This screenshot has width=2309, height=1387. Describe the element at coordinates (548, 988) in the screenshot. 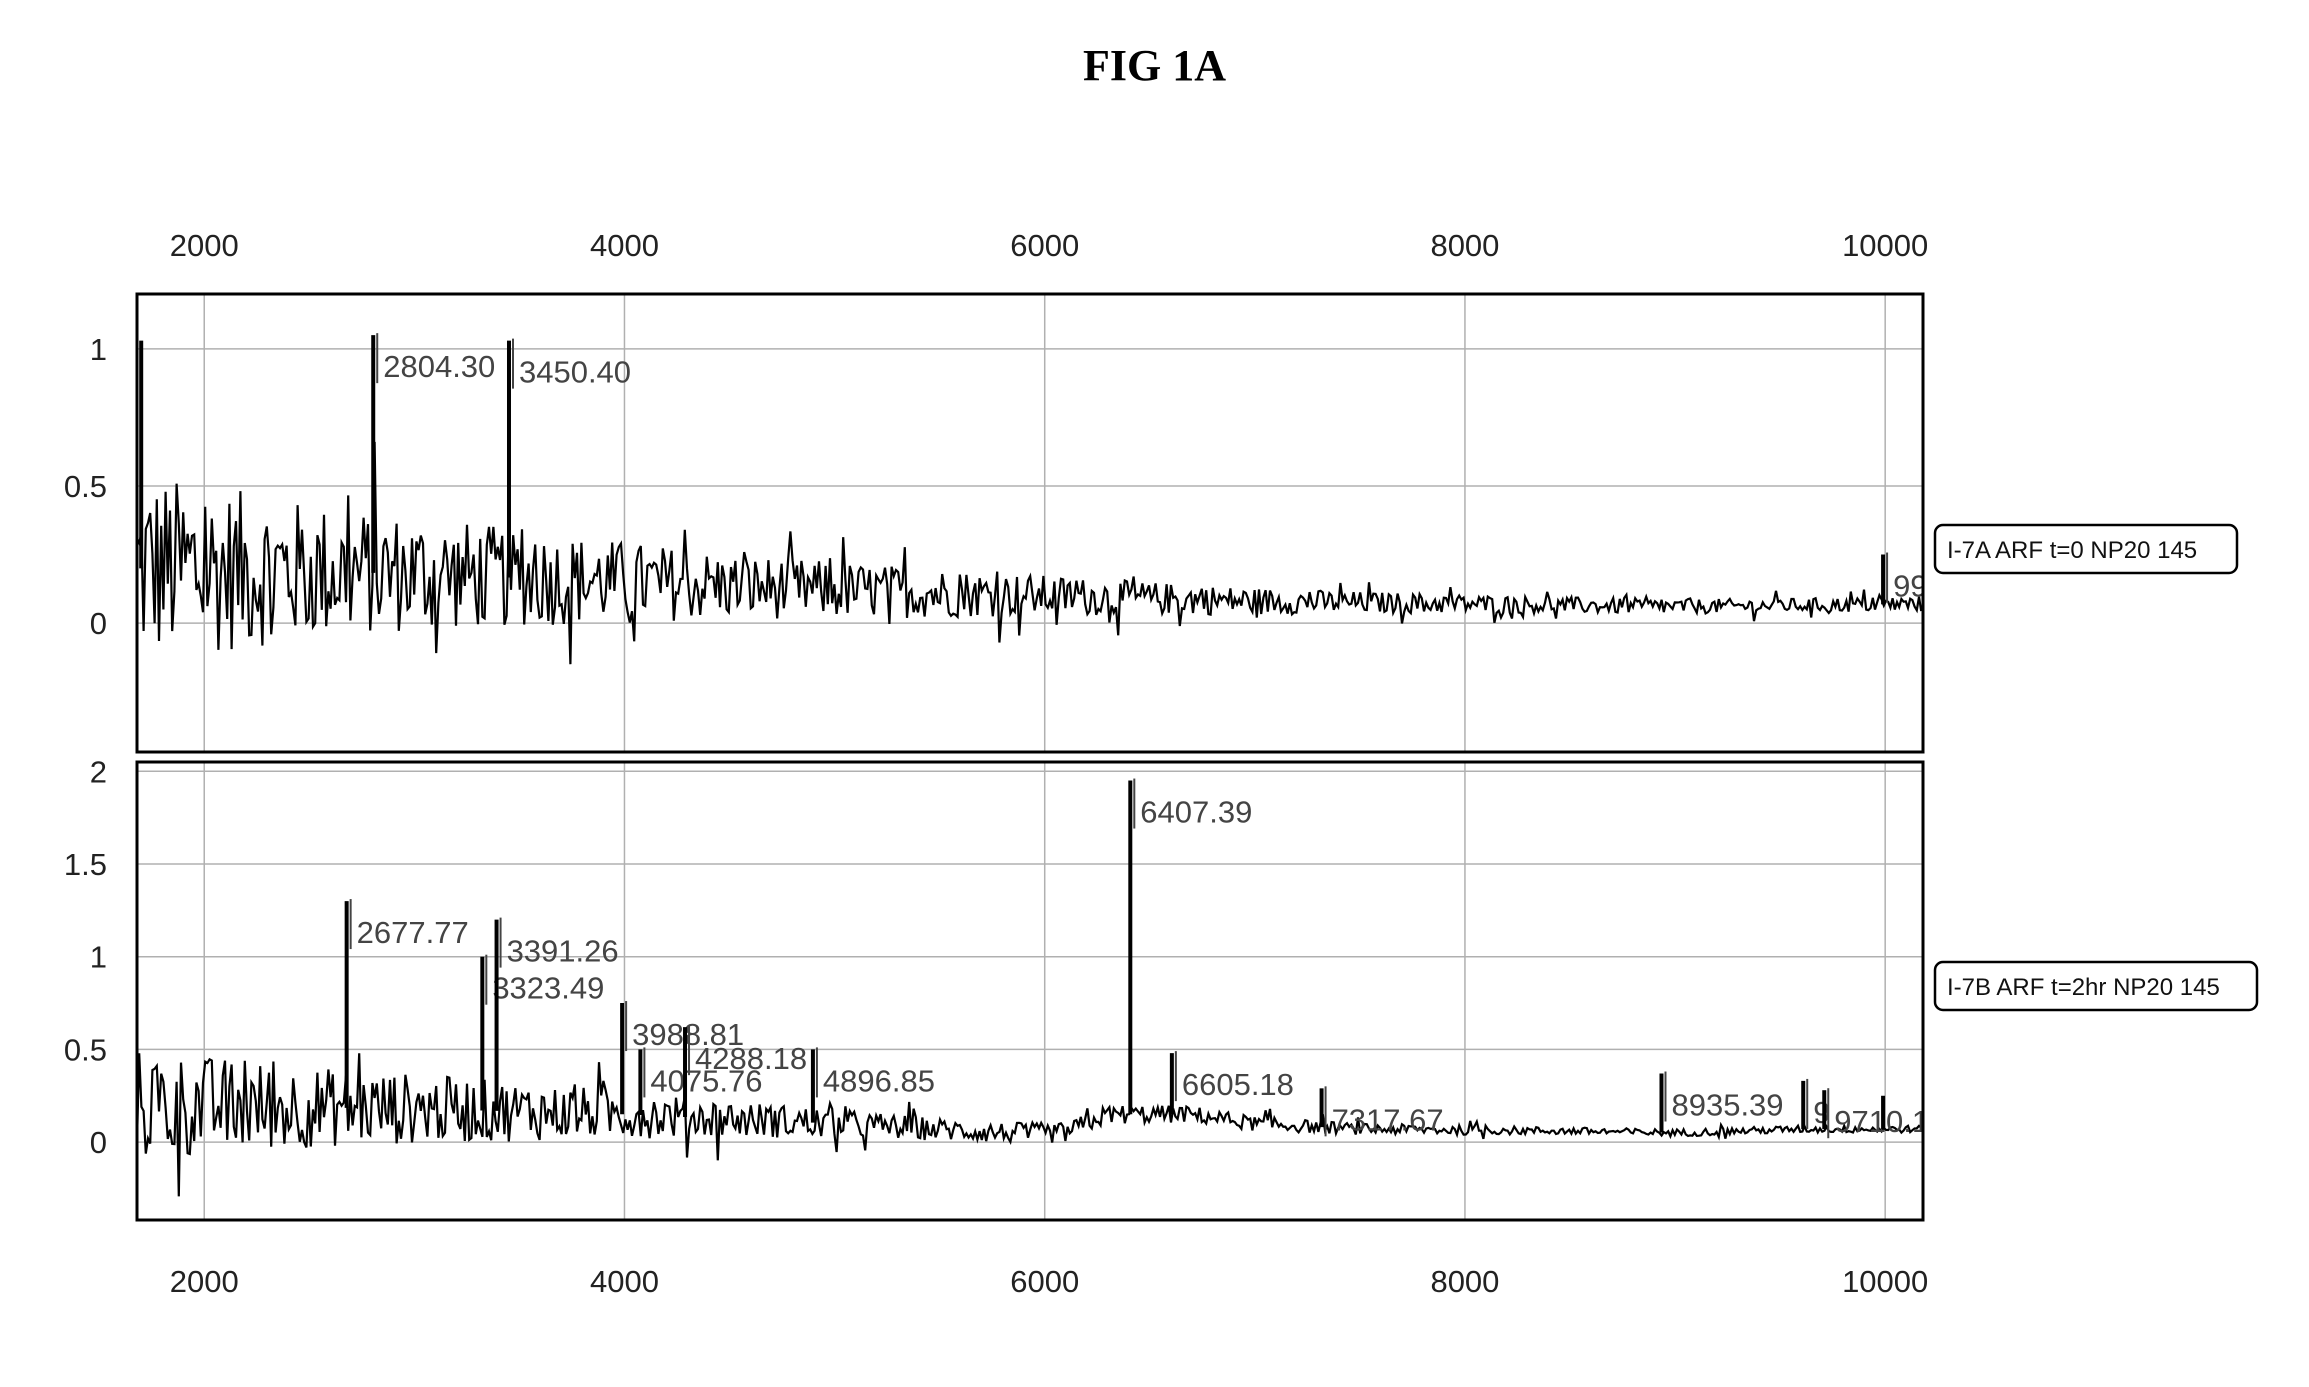

I see `peak-label: 3323.49` at that location.